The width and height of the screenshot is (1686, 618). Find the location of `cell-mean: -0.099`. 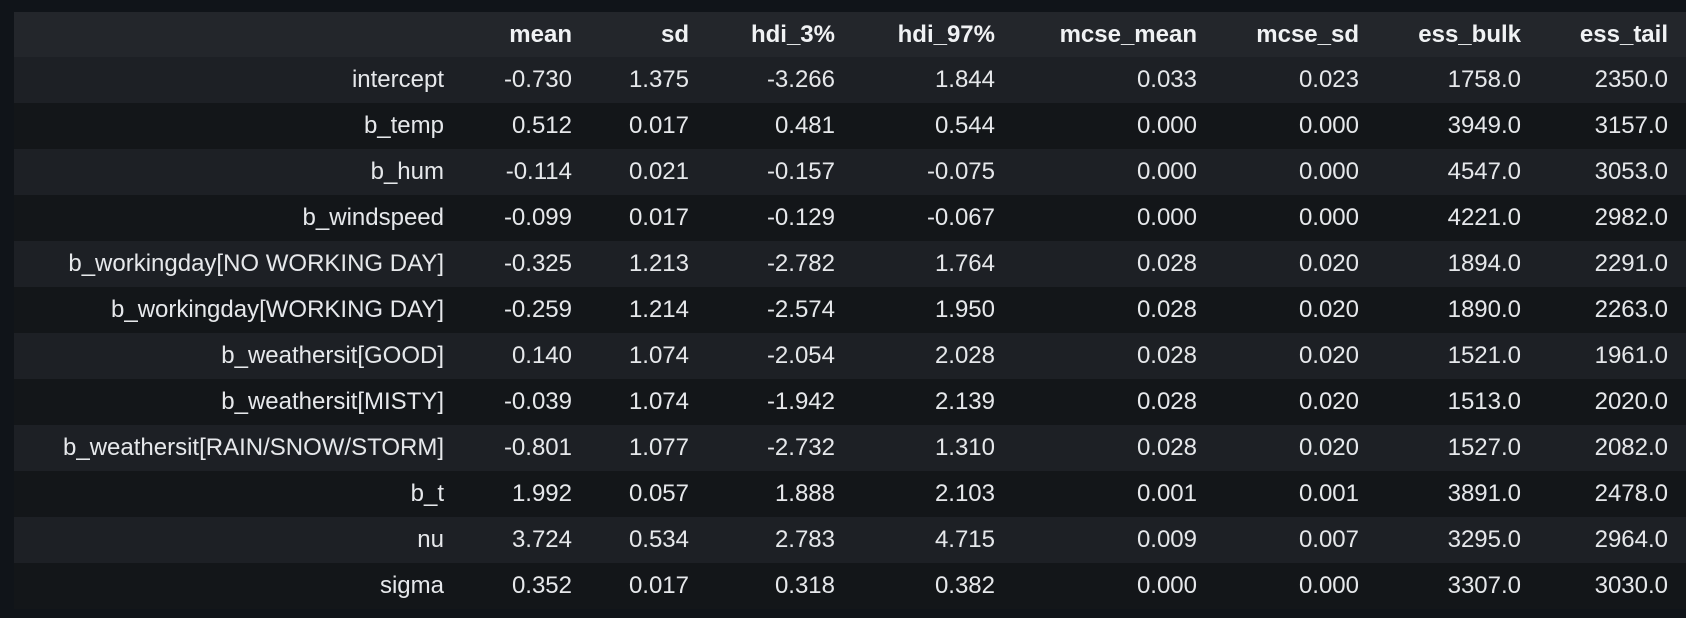

cell-mean: -0.099 is located at coordinates (522, 218).